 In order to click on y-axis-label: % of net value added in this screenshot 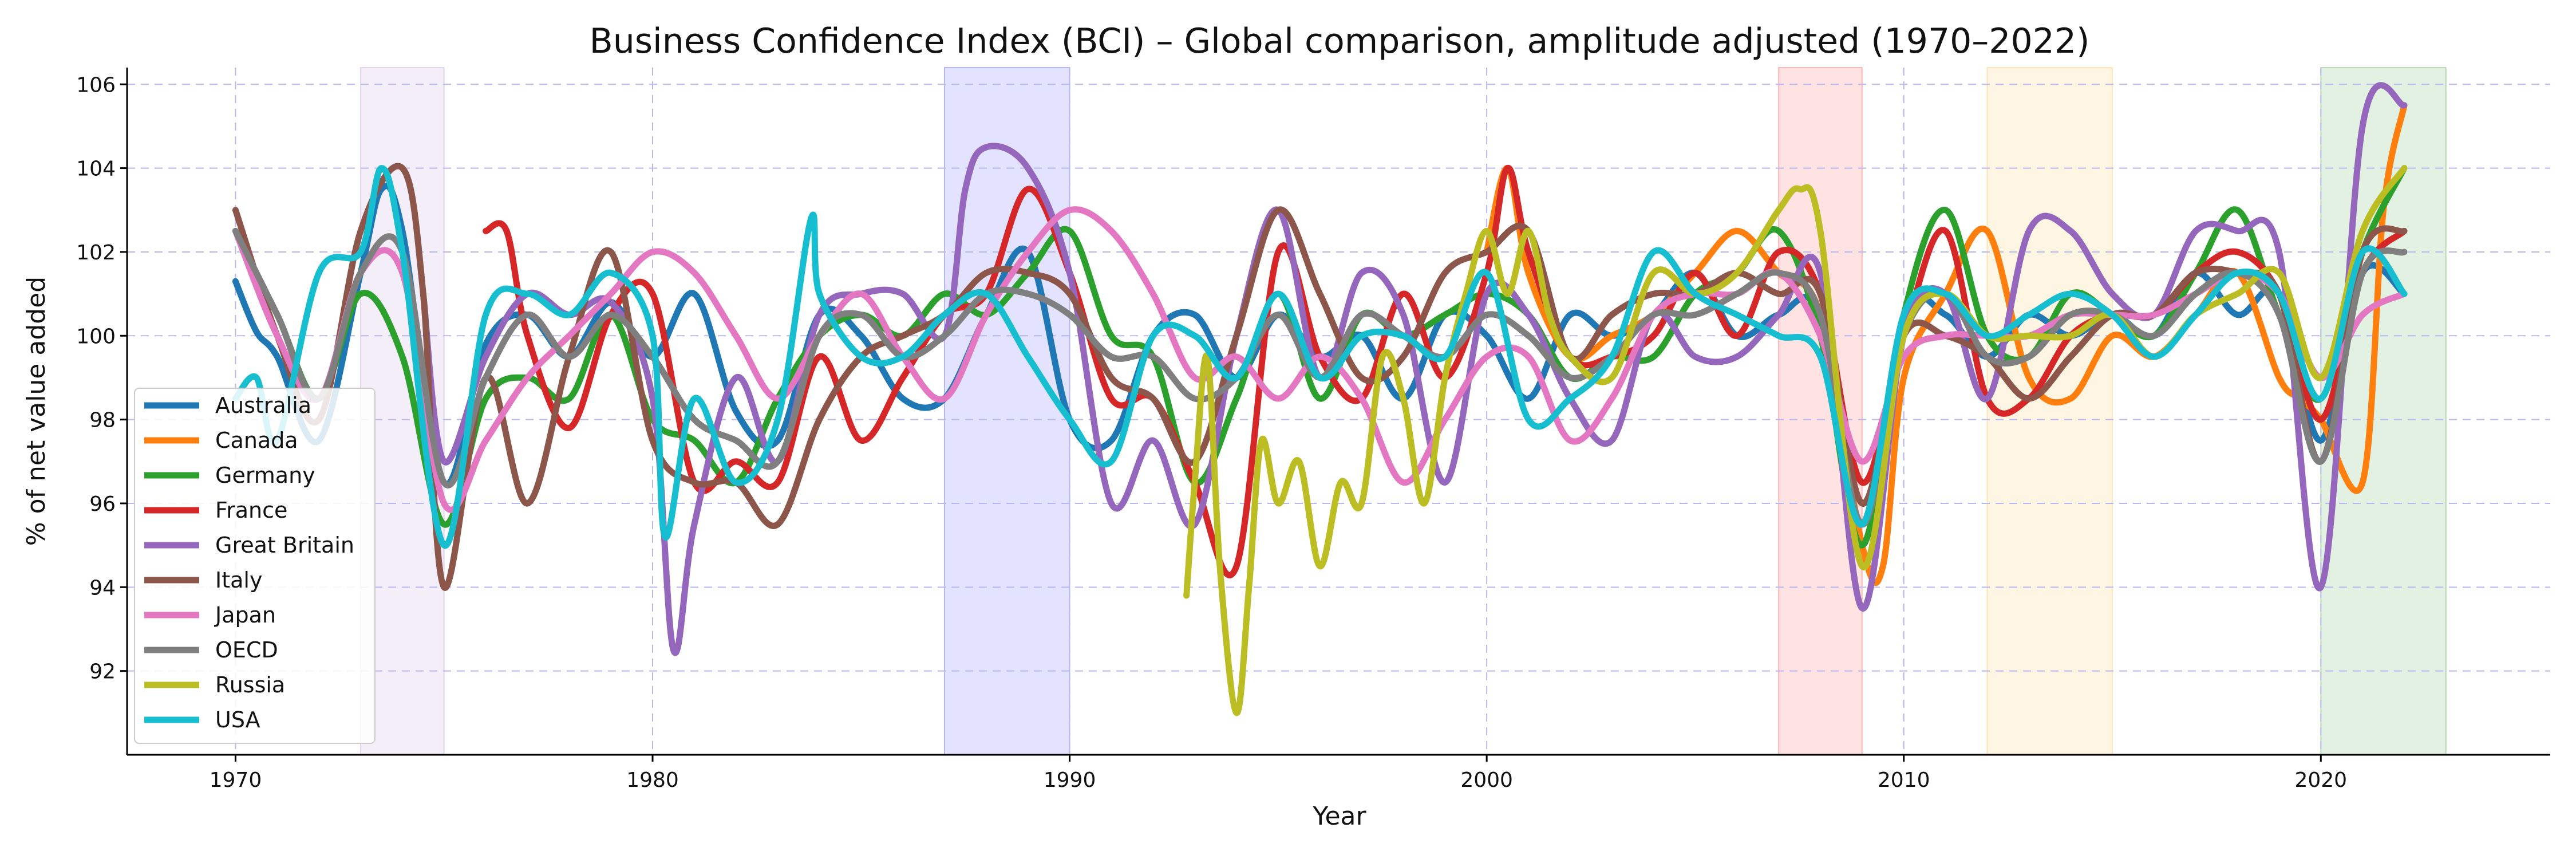, I will do `click(36, 411)`.